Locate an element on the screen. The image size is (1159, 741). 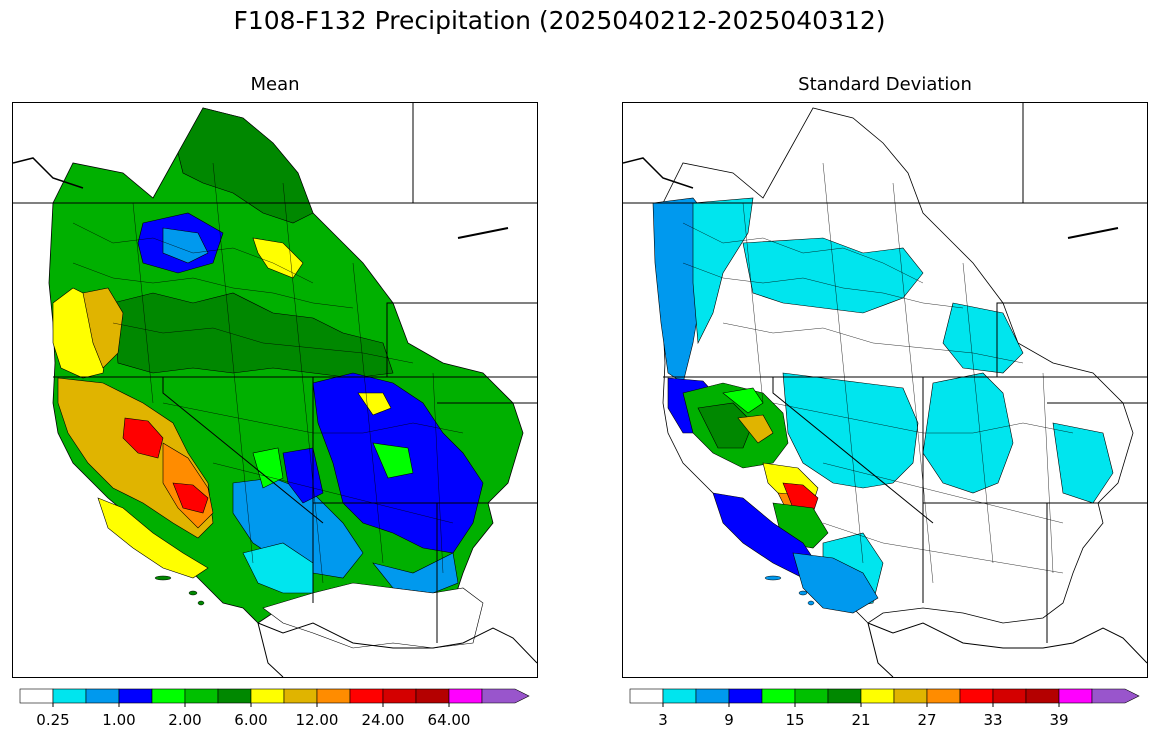
region-yellow-wyoming is located at coordinates (374, 404).